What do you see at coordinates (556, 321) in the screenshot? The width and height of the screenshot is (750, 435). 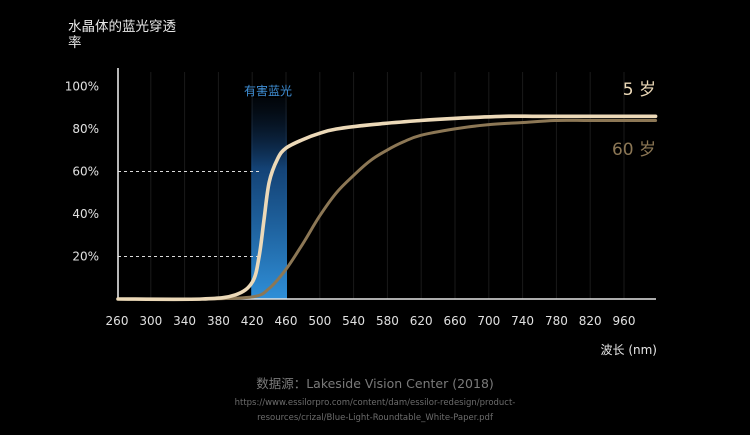 I see `x-tick-label: 780` at bounding box center [556, 321].